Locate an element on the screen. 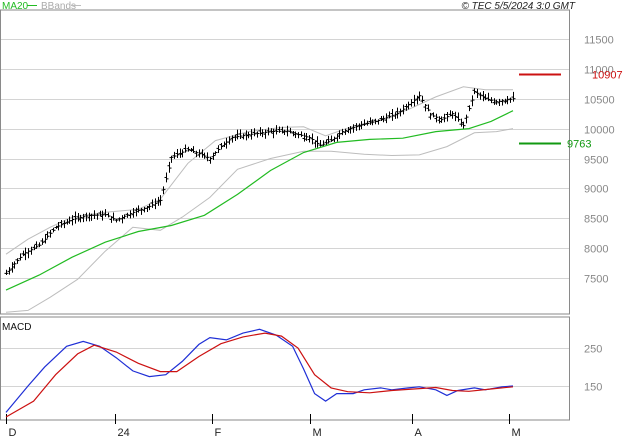  macd-y-tick-label: 250 is located at coordinates (593, 350).